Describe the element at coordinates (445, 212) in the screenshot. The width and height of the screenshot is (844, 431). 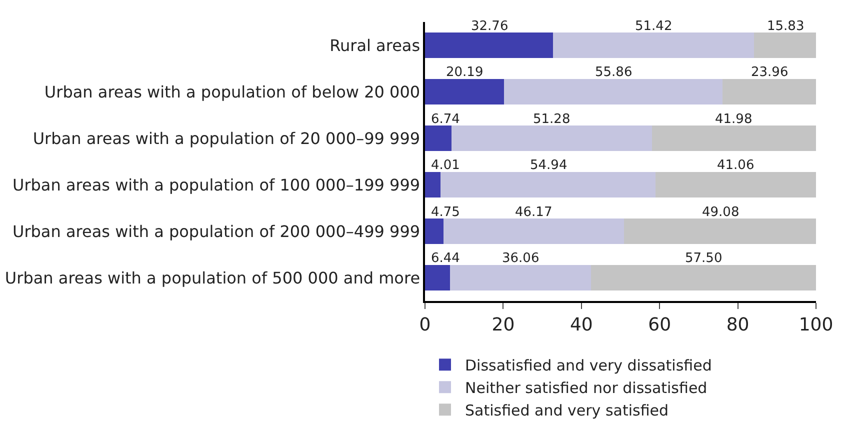
I see `data-label: 4.75` at that location.